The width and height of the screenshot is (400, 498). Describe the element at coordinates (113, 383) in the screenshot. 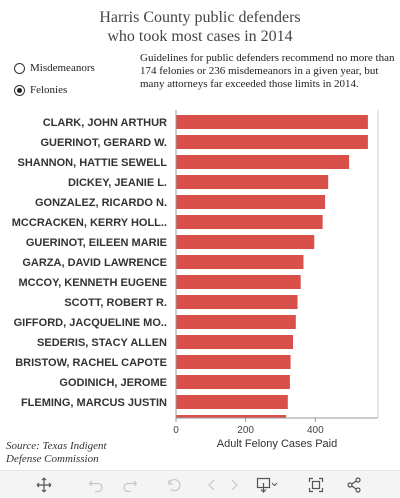

I see `category-label: GODINICH, JEROME` at that location.